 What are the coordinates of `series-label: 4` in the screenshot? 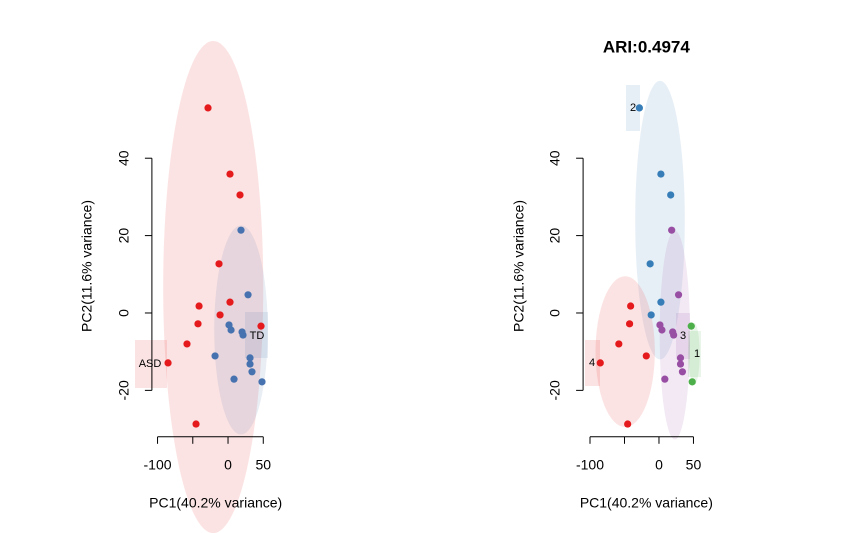 It's located at (592, 363).